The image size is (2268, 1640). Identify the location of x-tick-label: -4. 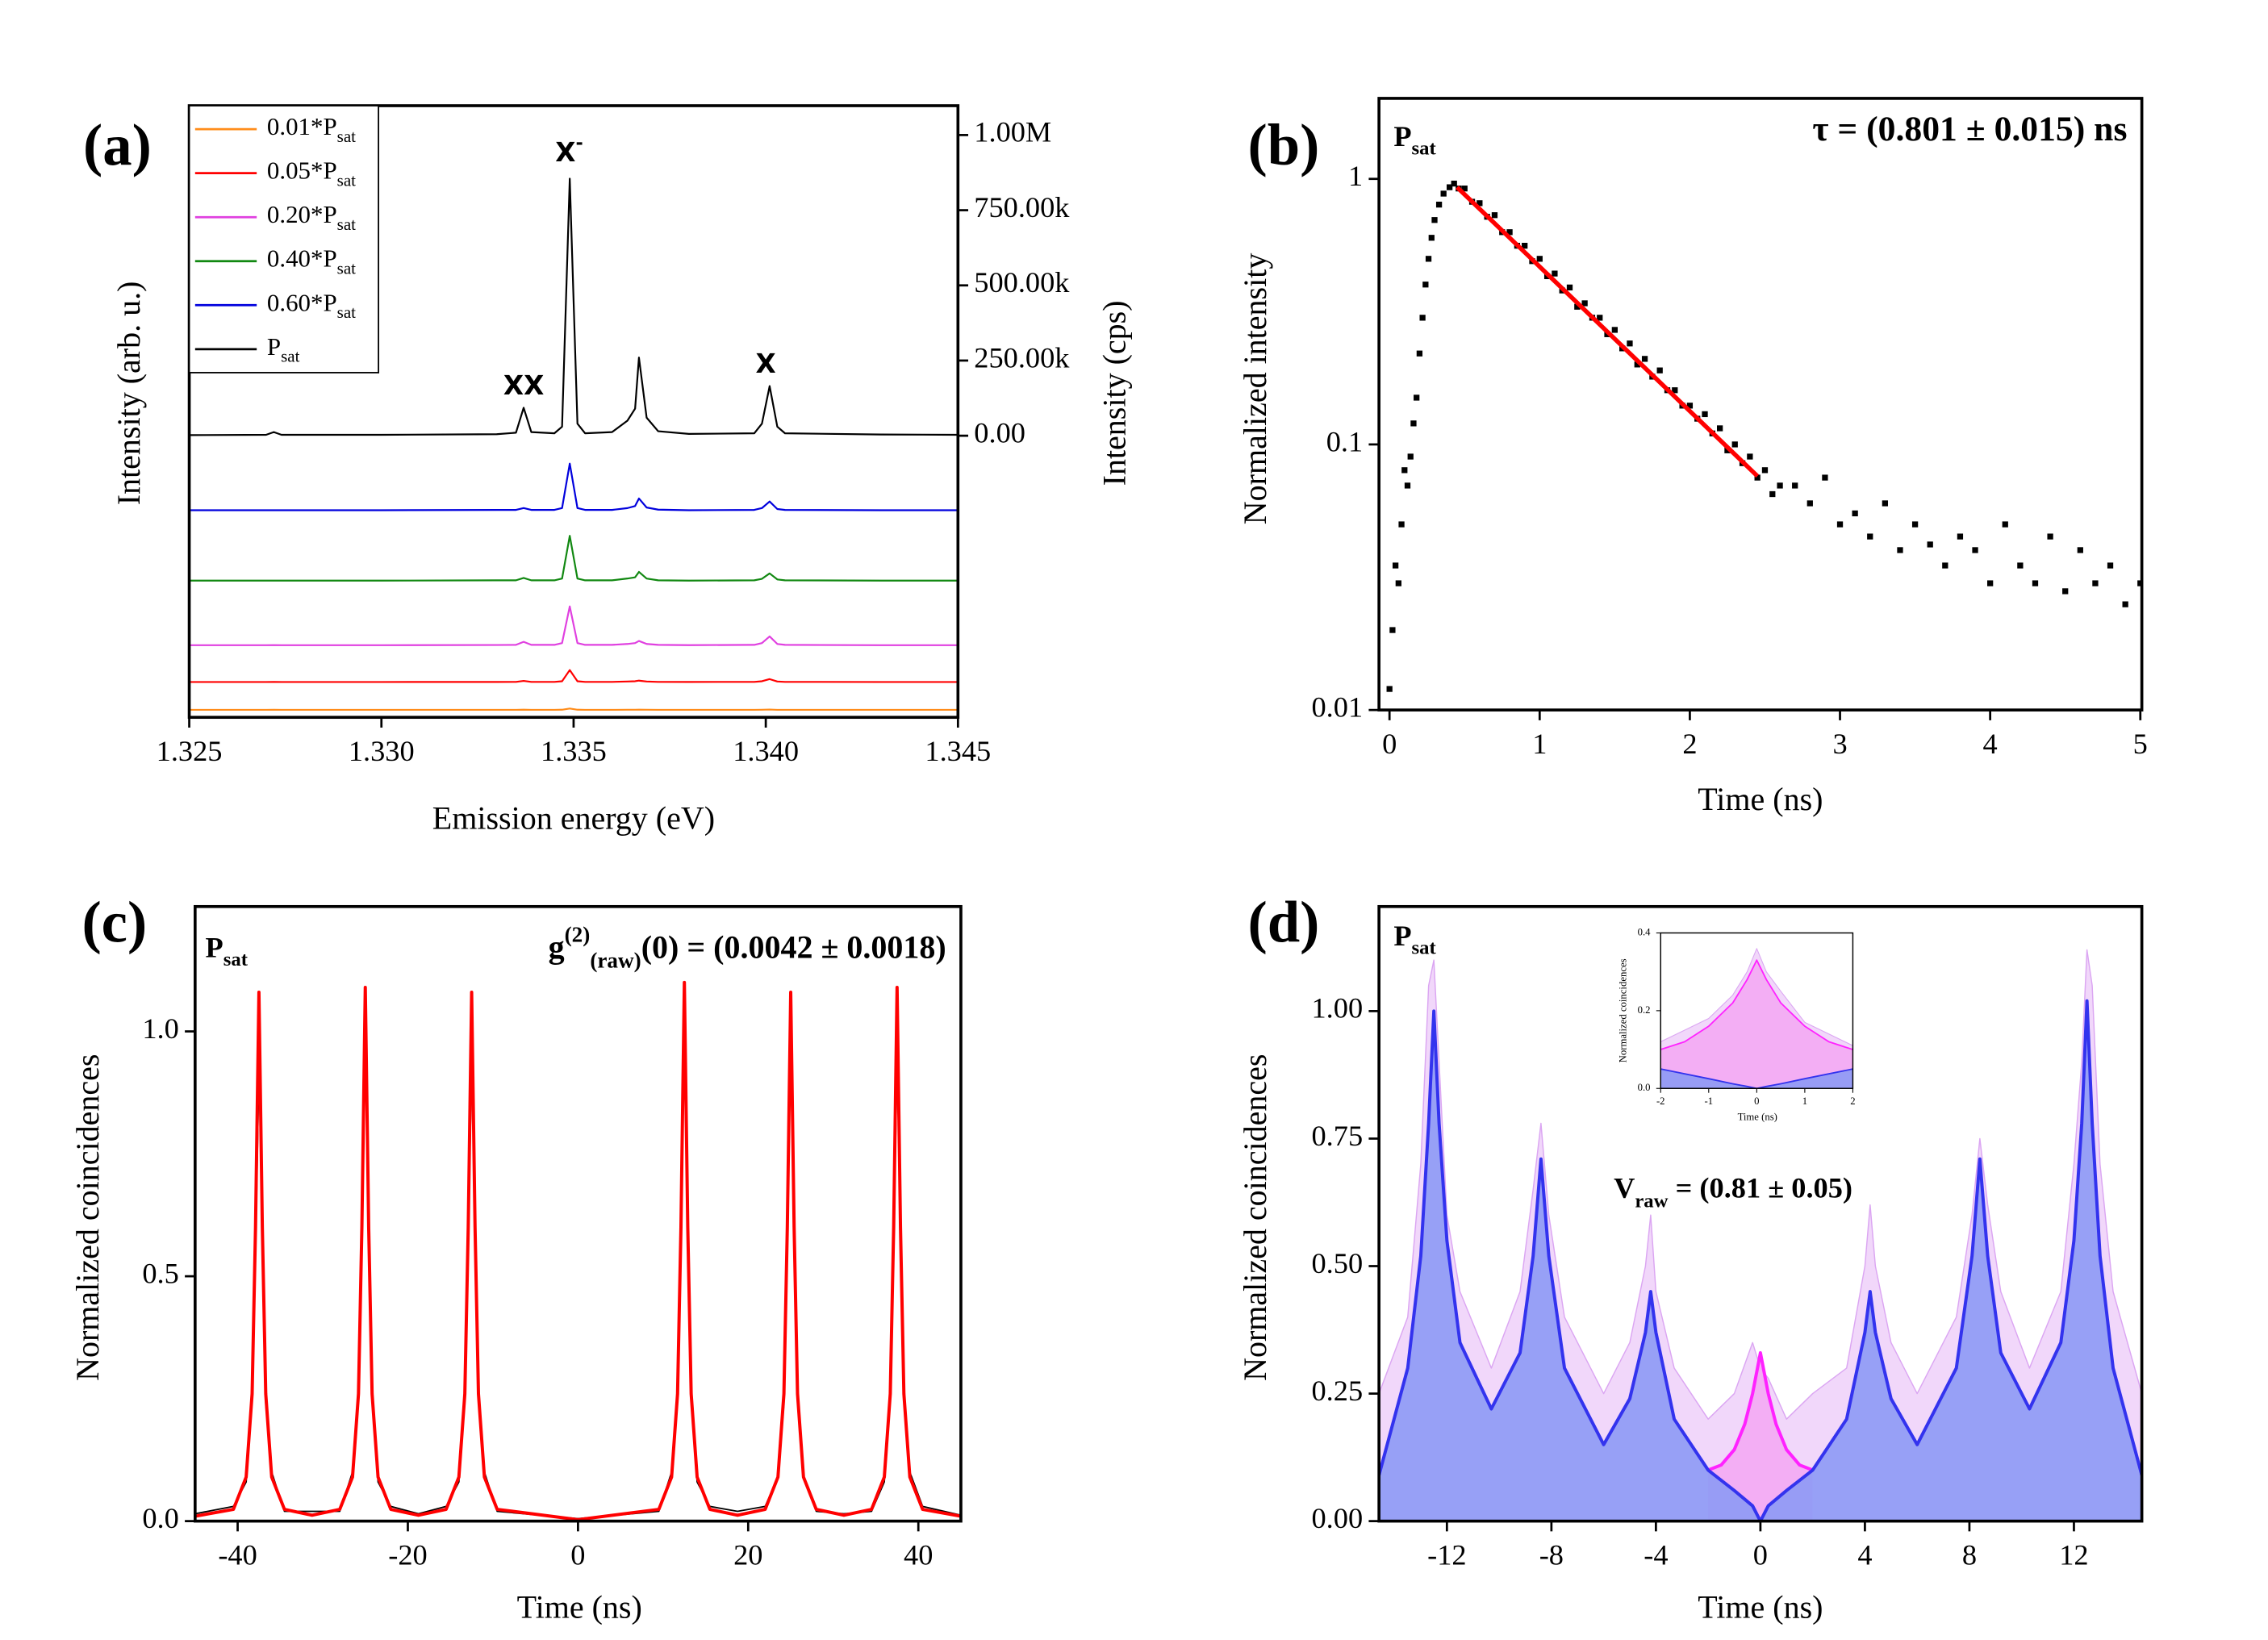
(1656, 1554).